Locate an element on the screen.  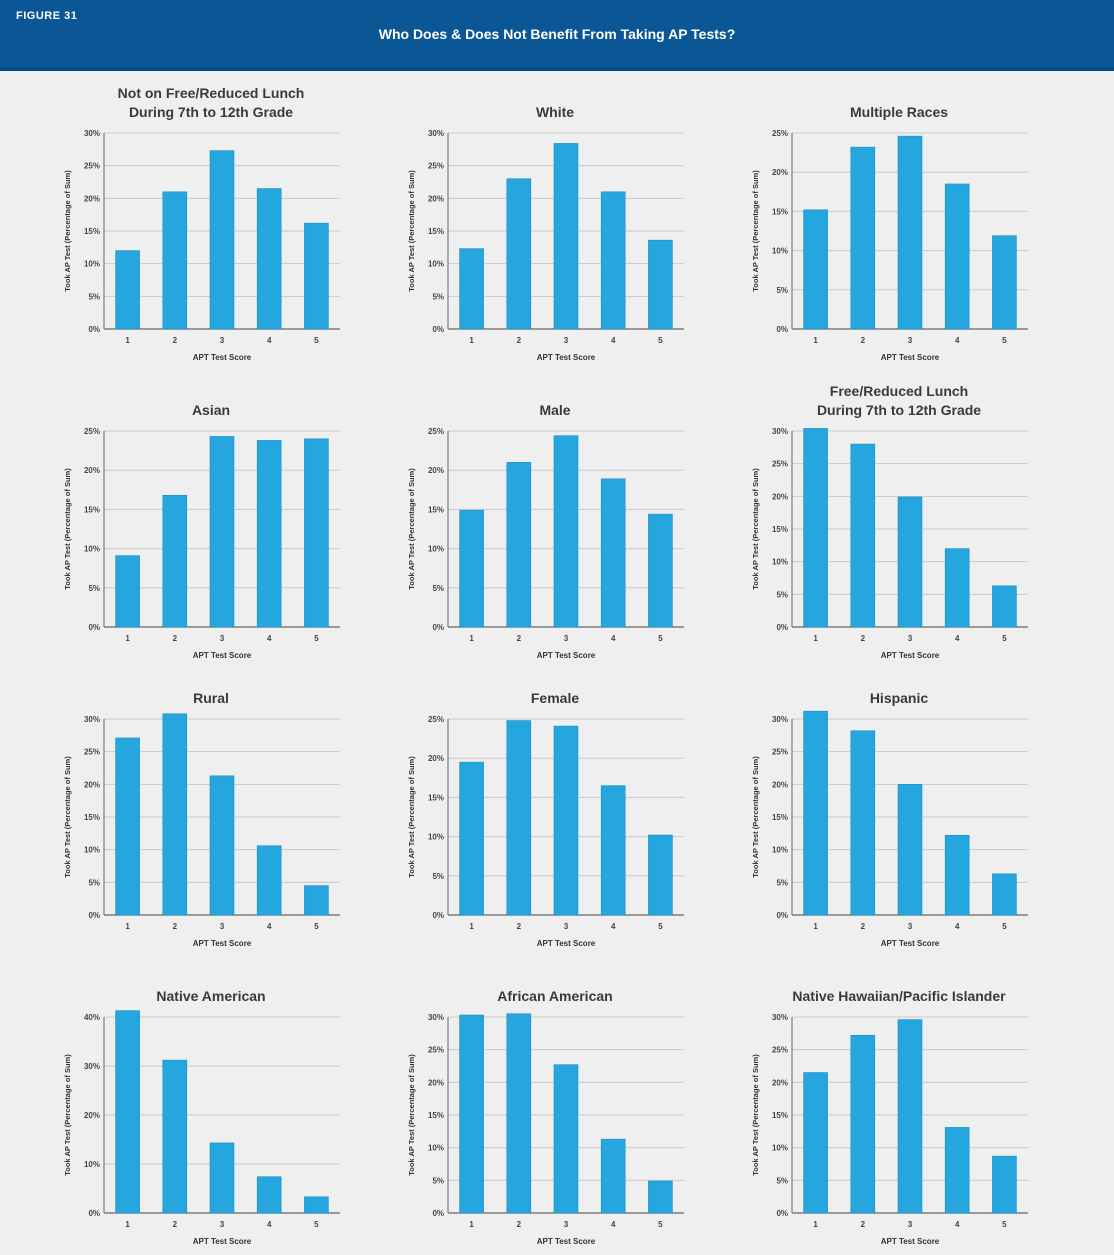
chart-title-line: White is located at coordinates (555, 112).